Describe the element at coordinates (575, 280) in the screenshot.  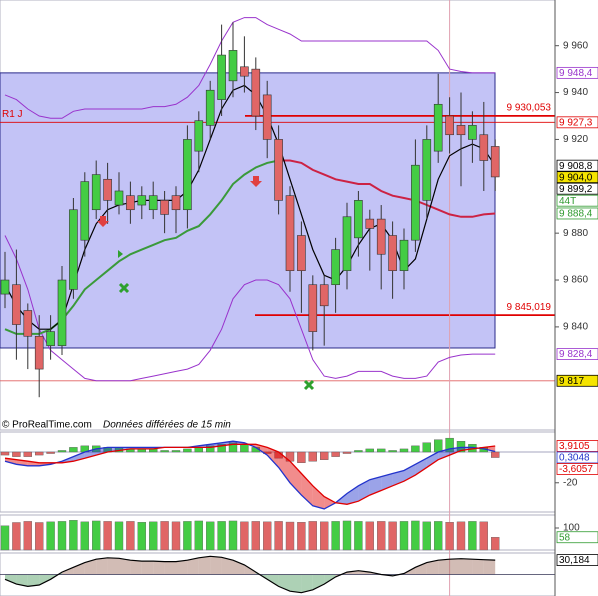
I see `y-tick-label: 9 860` at that location.